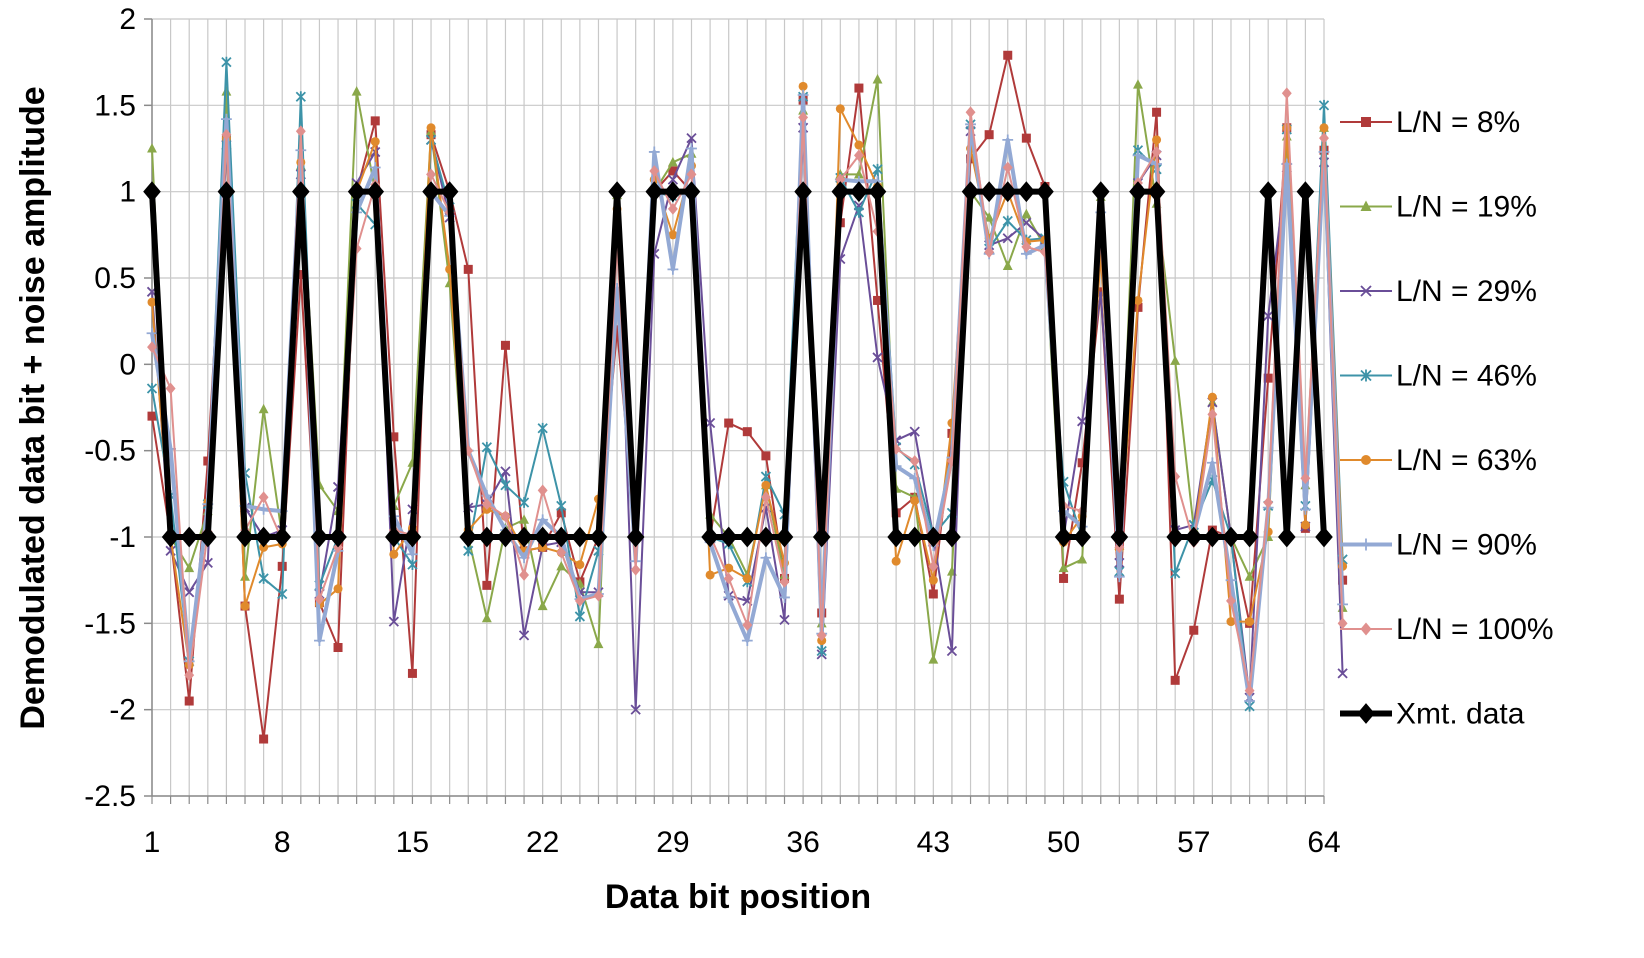 The width and height of the screenshot is (1644, 958). I want to click on legend-label: L/N = 46%, so click(1466, 376).